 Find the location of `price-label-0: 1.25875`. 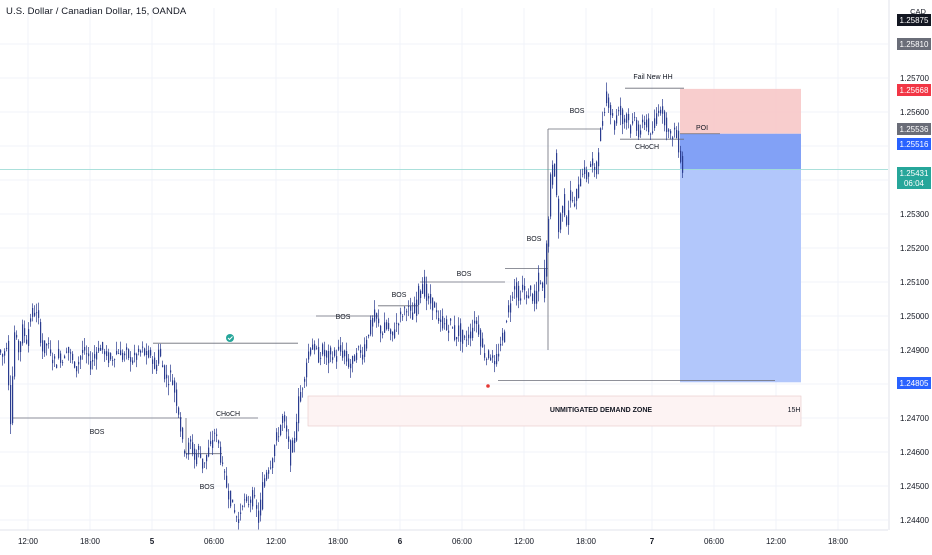

price-label-0: 1.25875 is located at coordinates (914, 20).